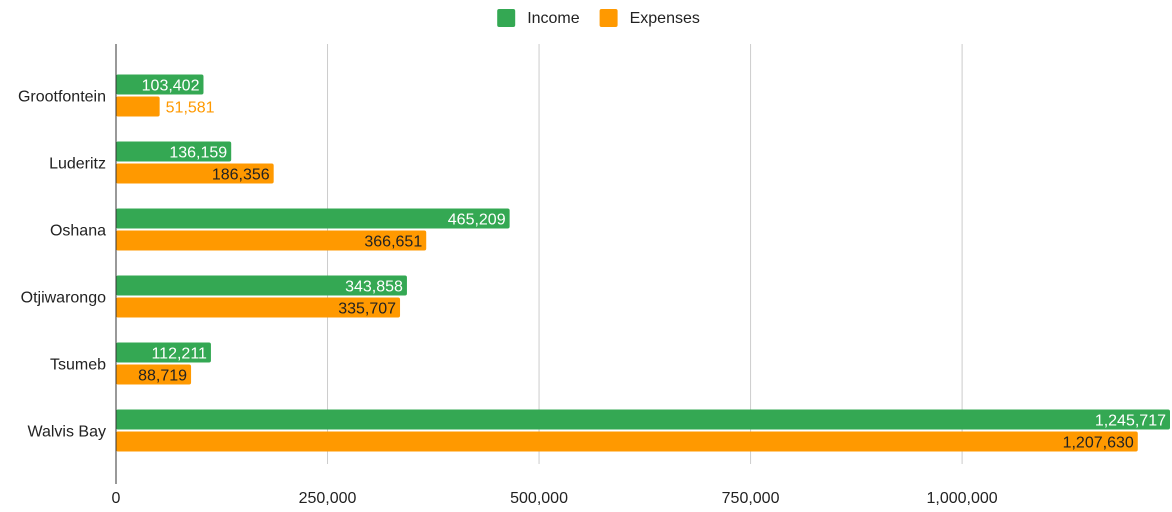 This screenshot has height=512, width=1172. What do you see at coordinates (62, 97) in the screenshot?
I see `category-label: Grootfontein` at bounding box center [62, 97].